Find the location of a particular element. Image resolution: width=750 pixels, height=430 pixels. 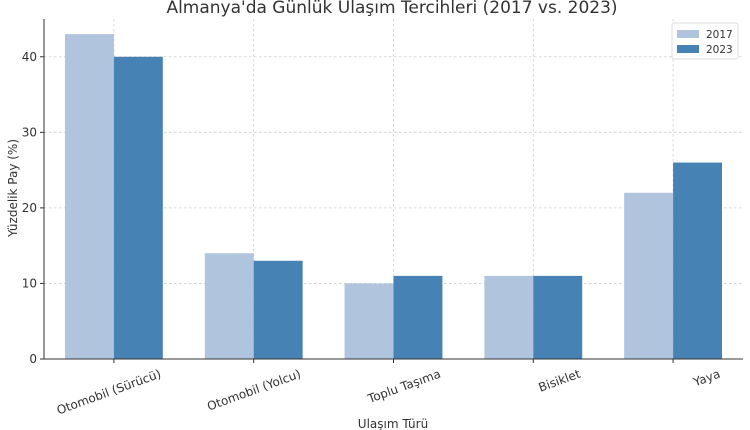

legend: 2017 2023 is located at coordinates (705, 41).